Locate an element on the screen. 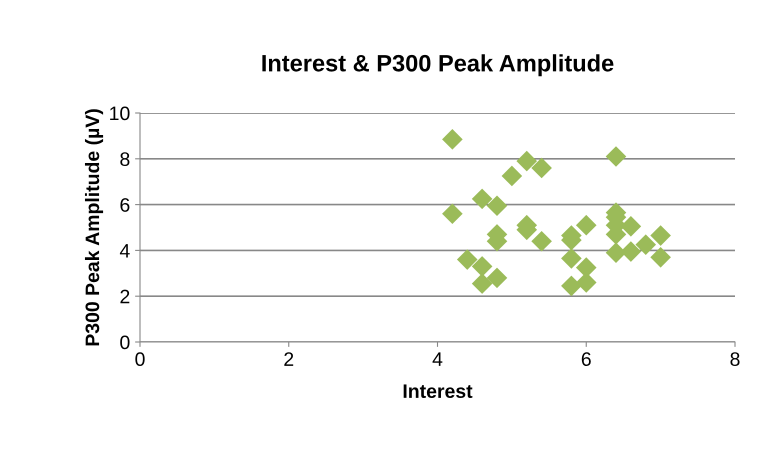 The height and width of the screenshot is (468, 764). y-tick-label: 6 is located at coordinates (125, 205).